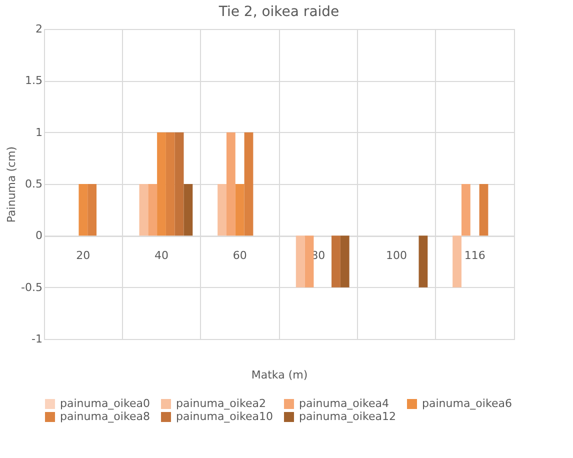  What do you see at coordinates (39, 132) in the screenshot?
I see `y-tick-label: 1` at bounding box center [39, 132].